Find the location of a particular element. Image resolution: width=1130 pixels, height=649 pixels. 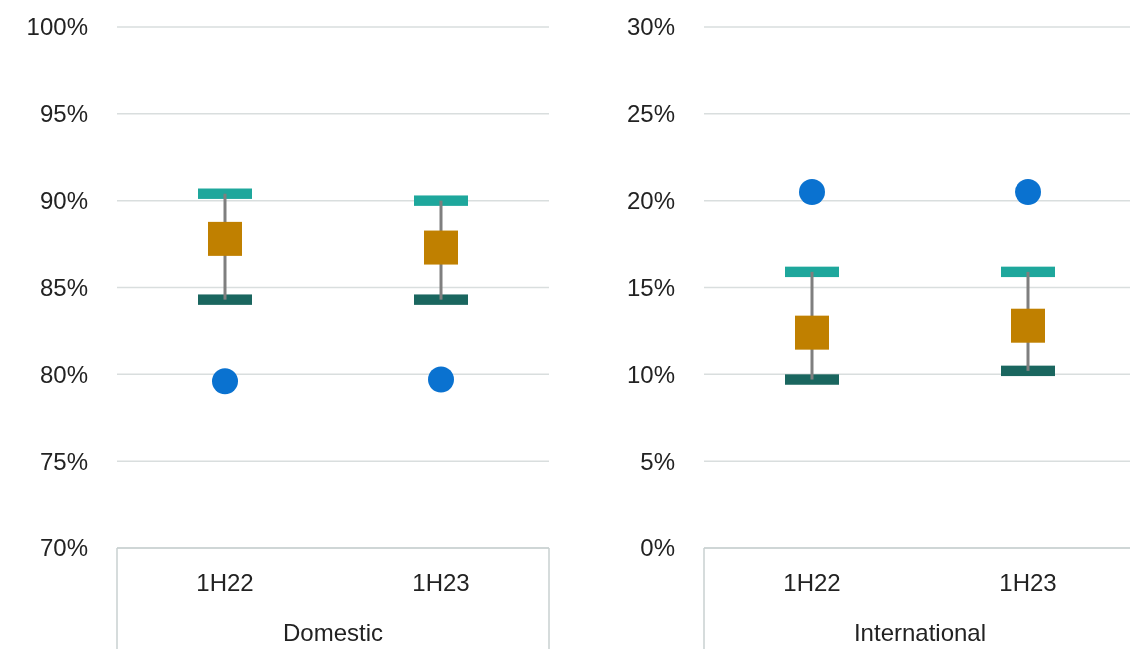

y-tick-label: 30% is located at coordinates (650, 27).